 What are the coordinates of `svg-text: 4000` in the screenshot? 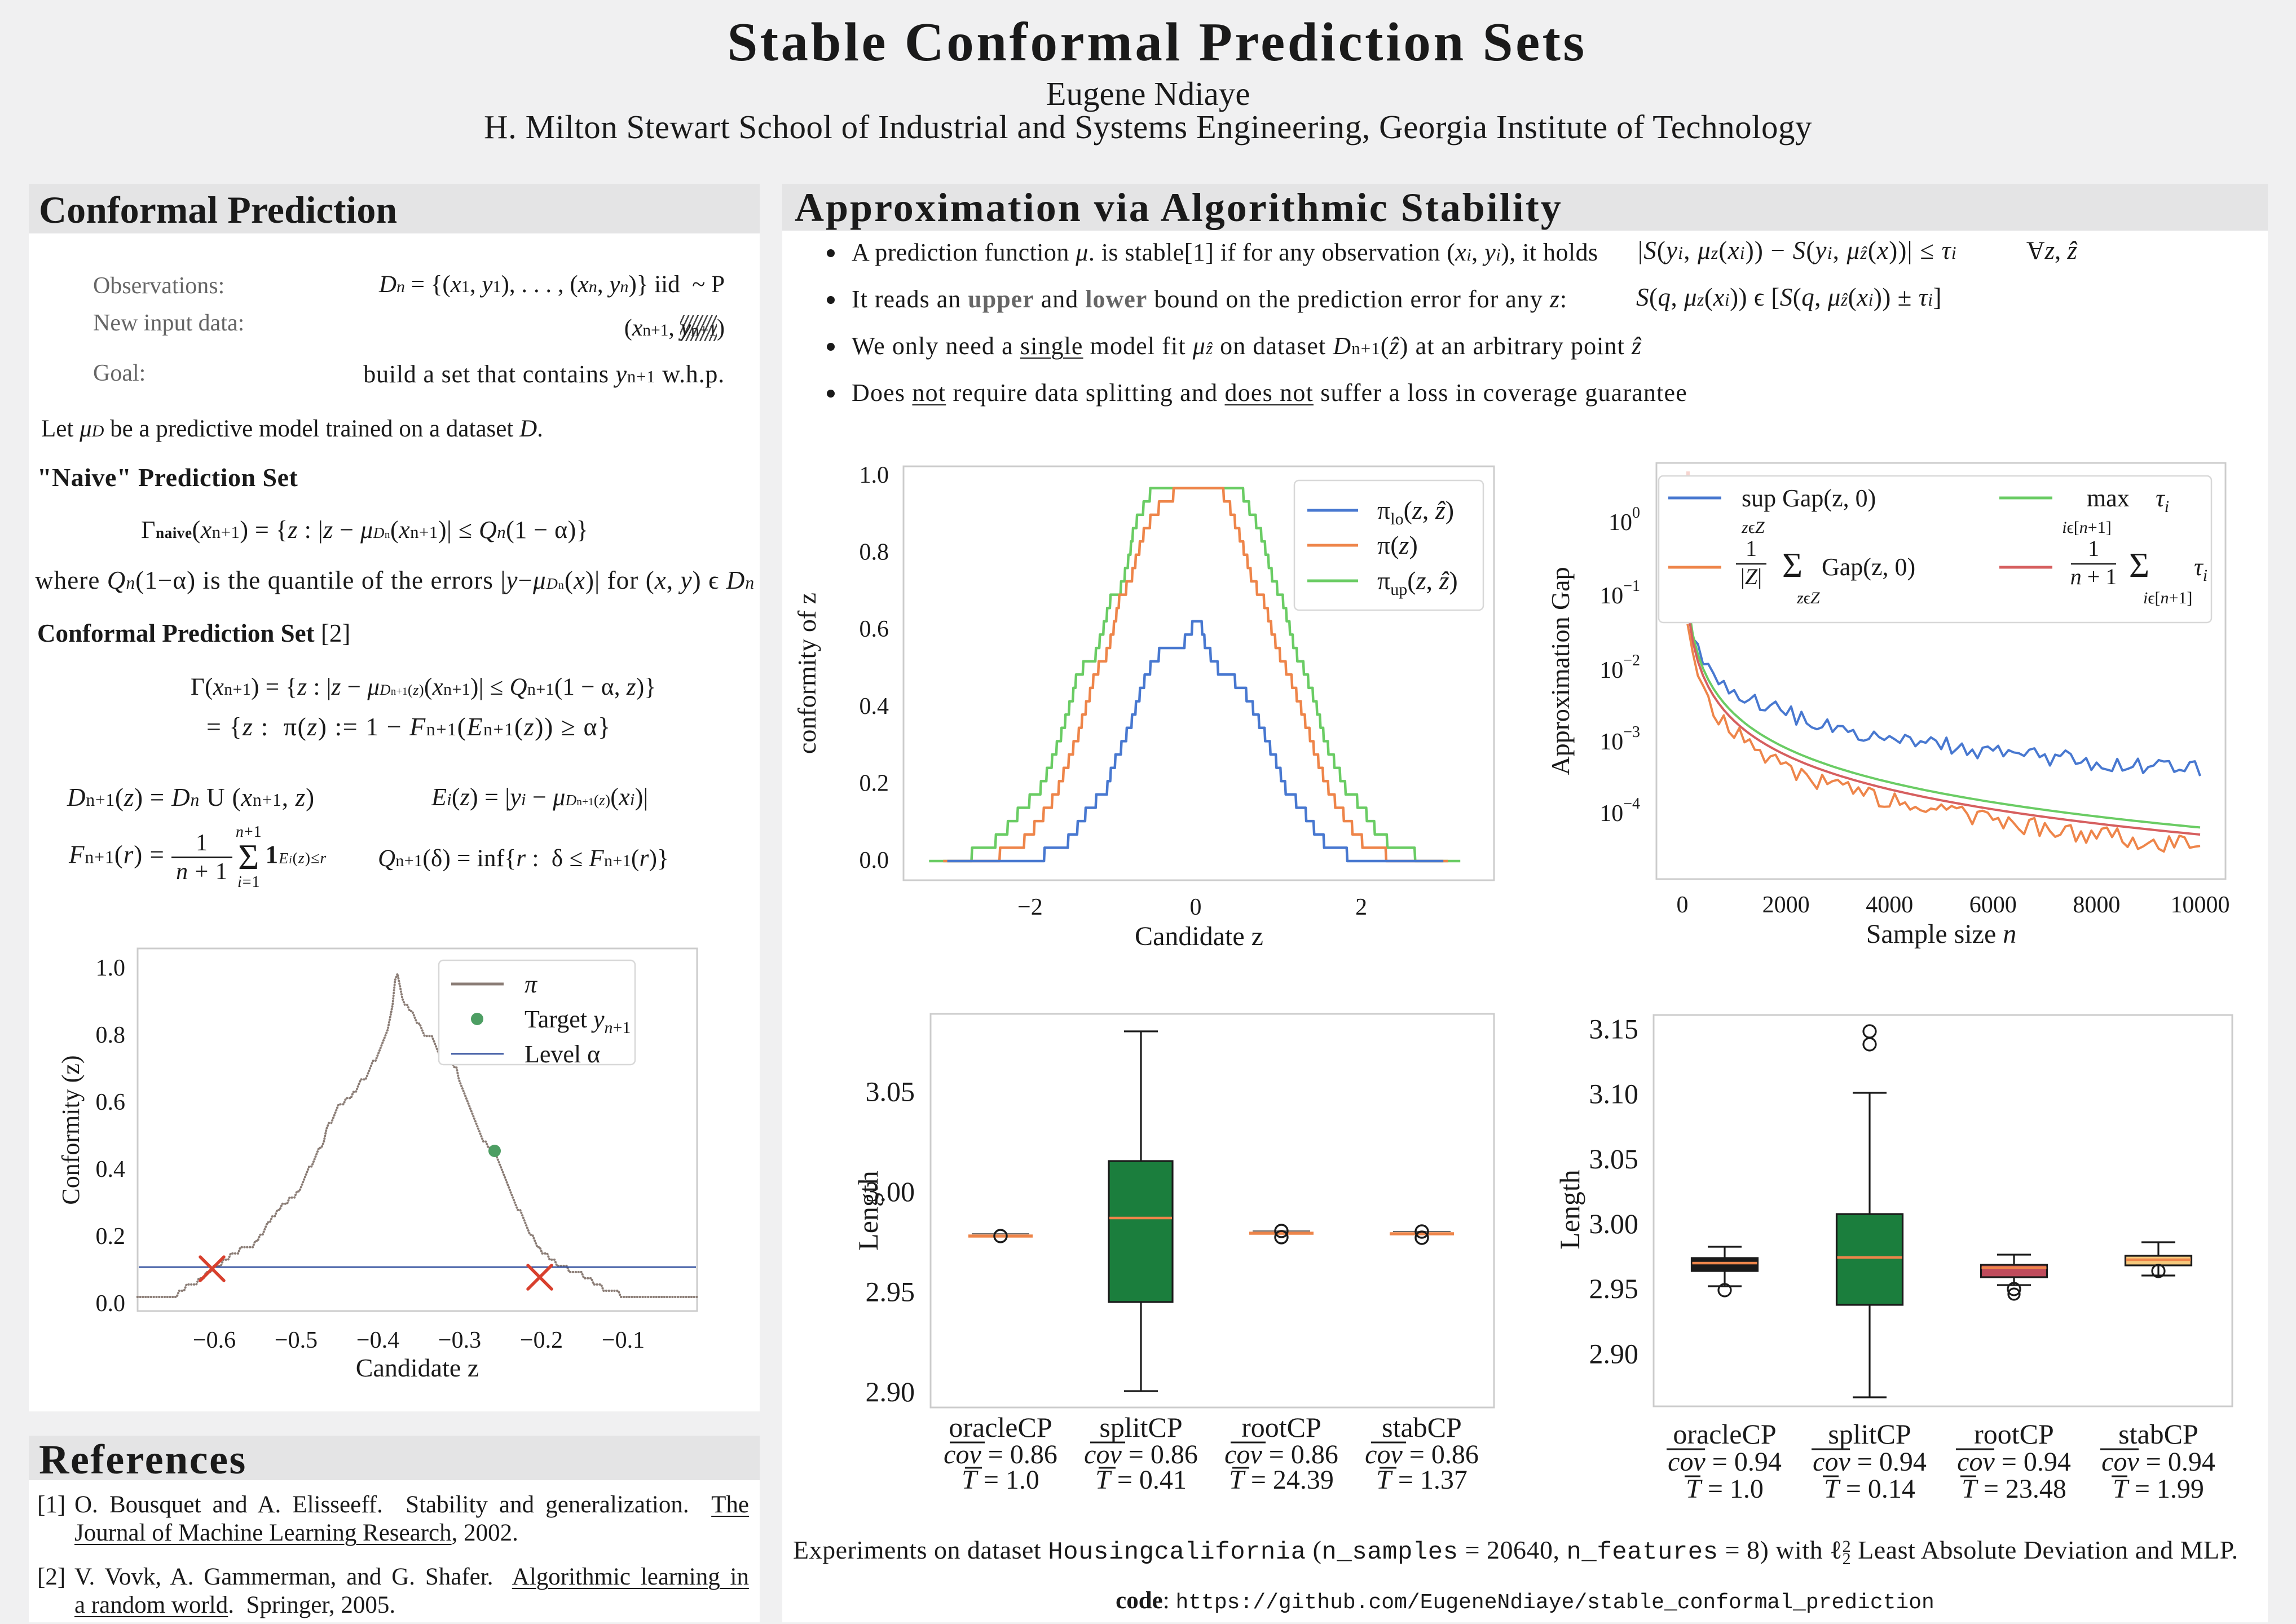 It's located at (1890, 905).